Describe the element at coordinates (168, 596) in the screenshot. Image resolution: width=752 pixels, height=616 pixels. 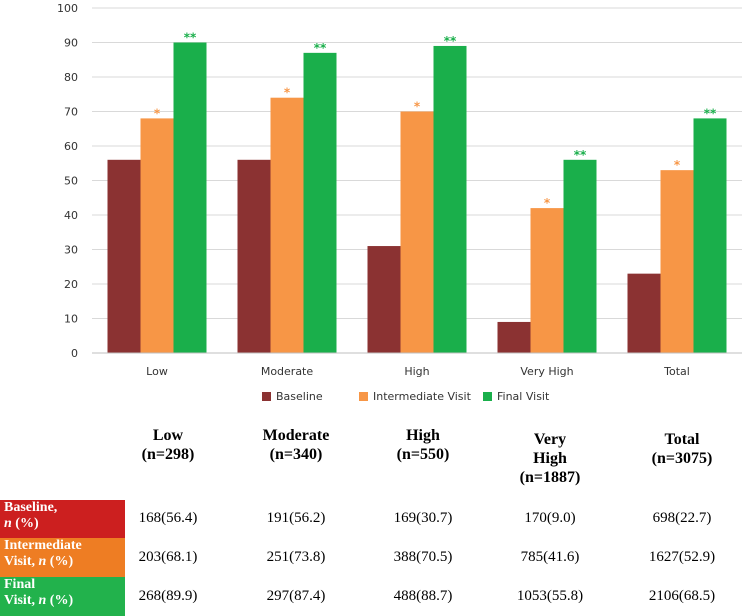
I see `table-cell: 268(89.9)` at that location.